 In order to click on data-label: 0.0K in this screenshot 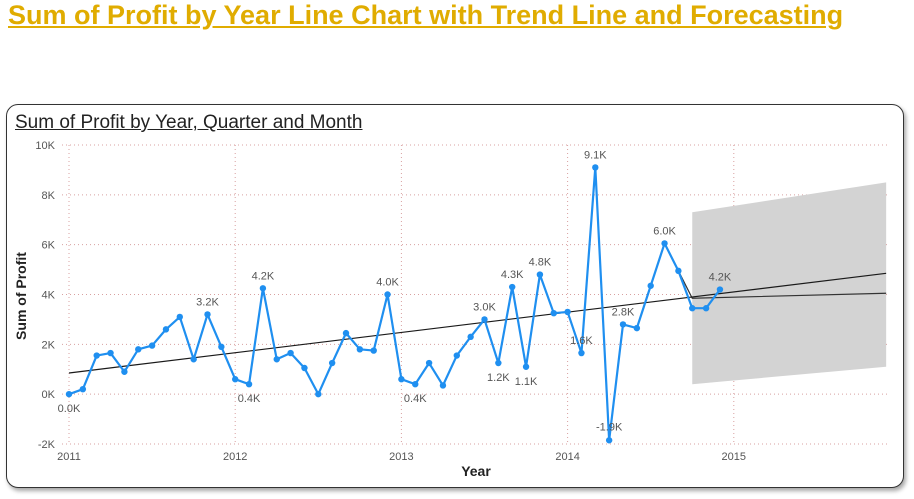, I will do `click(69, 409)`.